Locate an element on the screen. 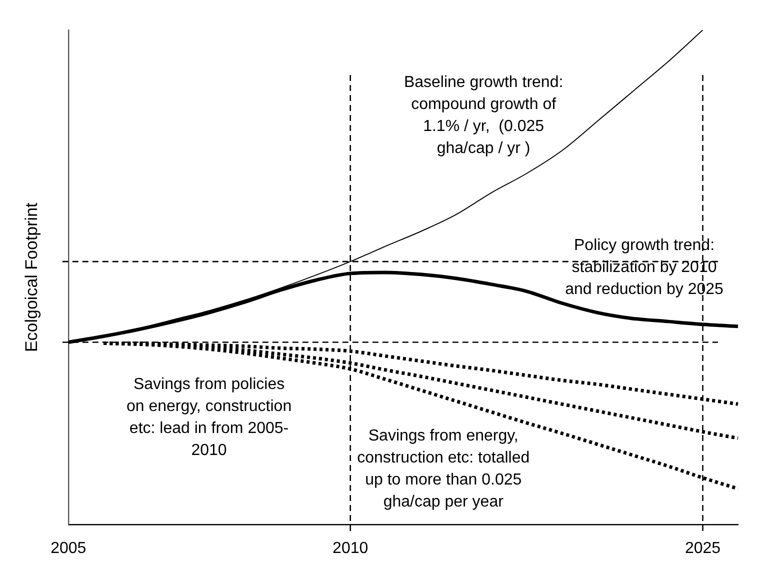 This screenshot has width=757, height=580. annotation: Savings from policies on energy, construction etc: lead in from 2005- 2010 is located at coordinates (209, 417).